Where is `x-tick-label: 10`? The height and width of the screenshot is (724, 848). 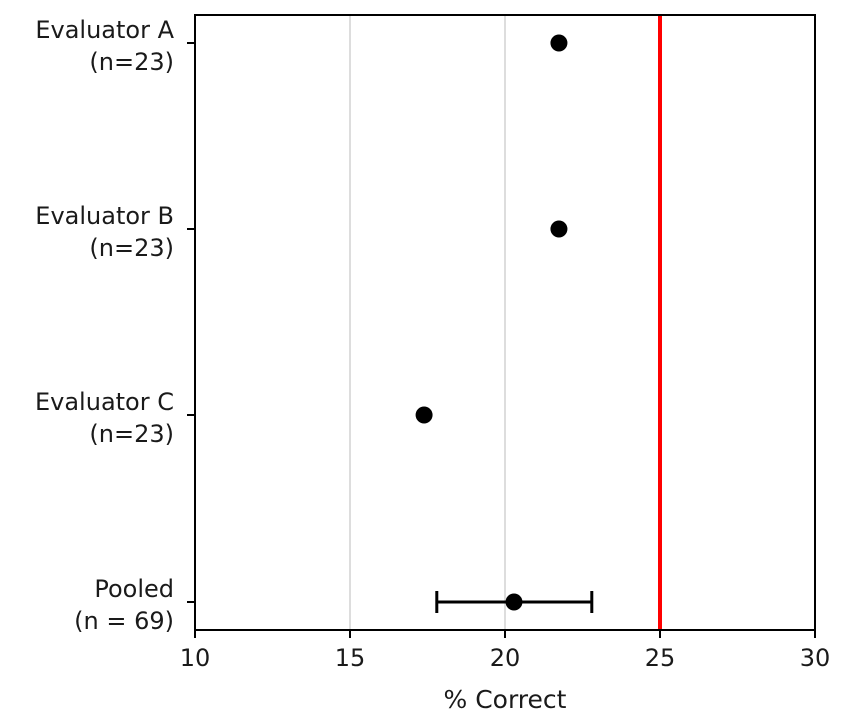
x-tick-label: 10 is located at coordinates (195, 658).